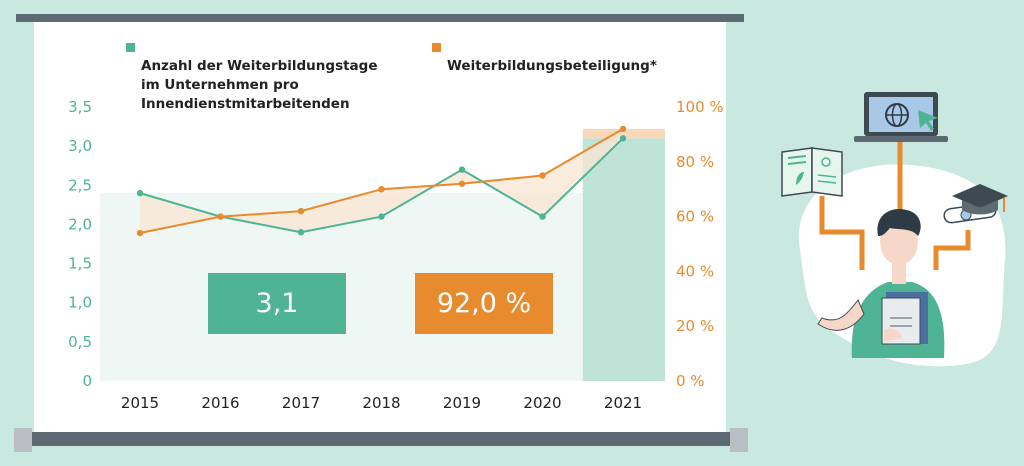  Describe the element at coordinates (895, 205) in the screenshot. I see `connector-lines` at that location.